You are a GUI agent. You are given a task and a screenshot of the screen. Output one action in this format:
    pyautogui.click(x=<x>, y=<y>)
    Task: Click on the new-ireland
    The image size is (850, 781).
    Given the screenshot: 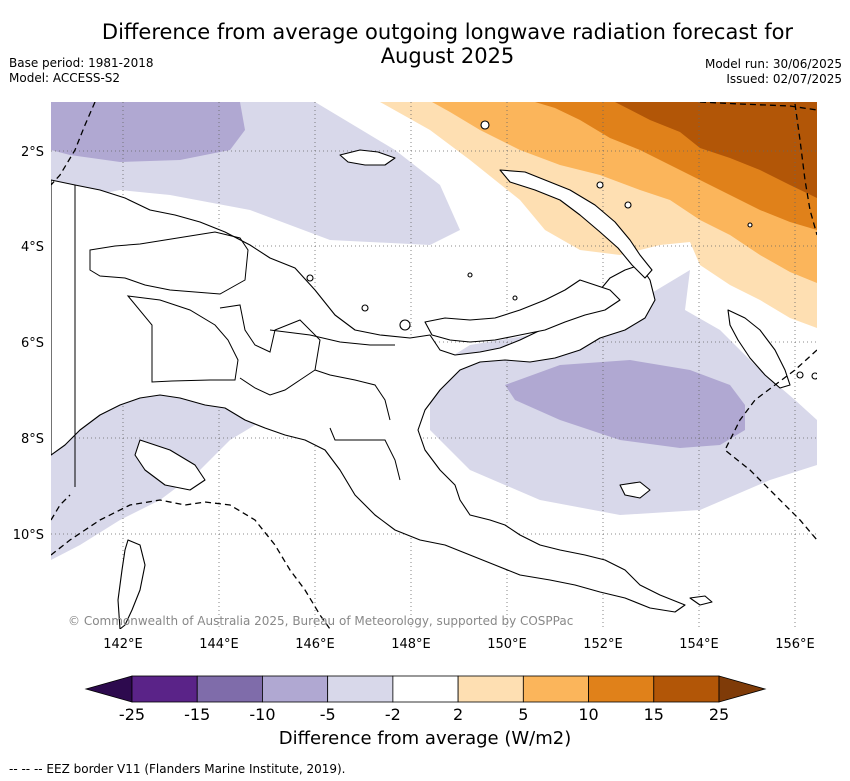 What is the action you would take?
    pyautogui.click(x=576, y=224)
    